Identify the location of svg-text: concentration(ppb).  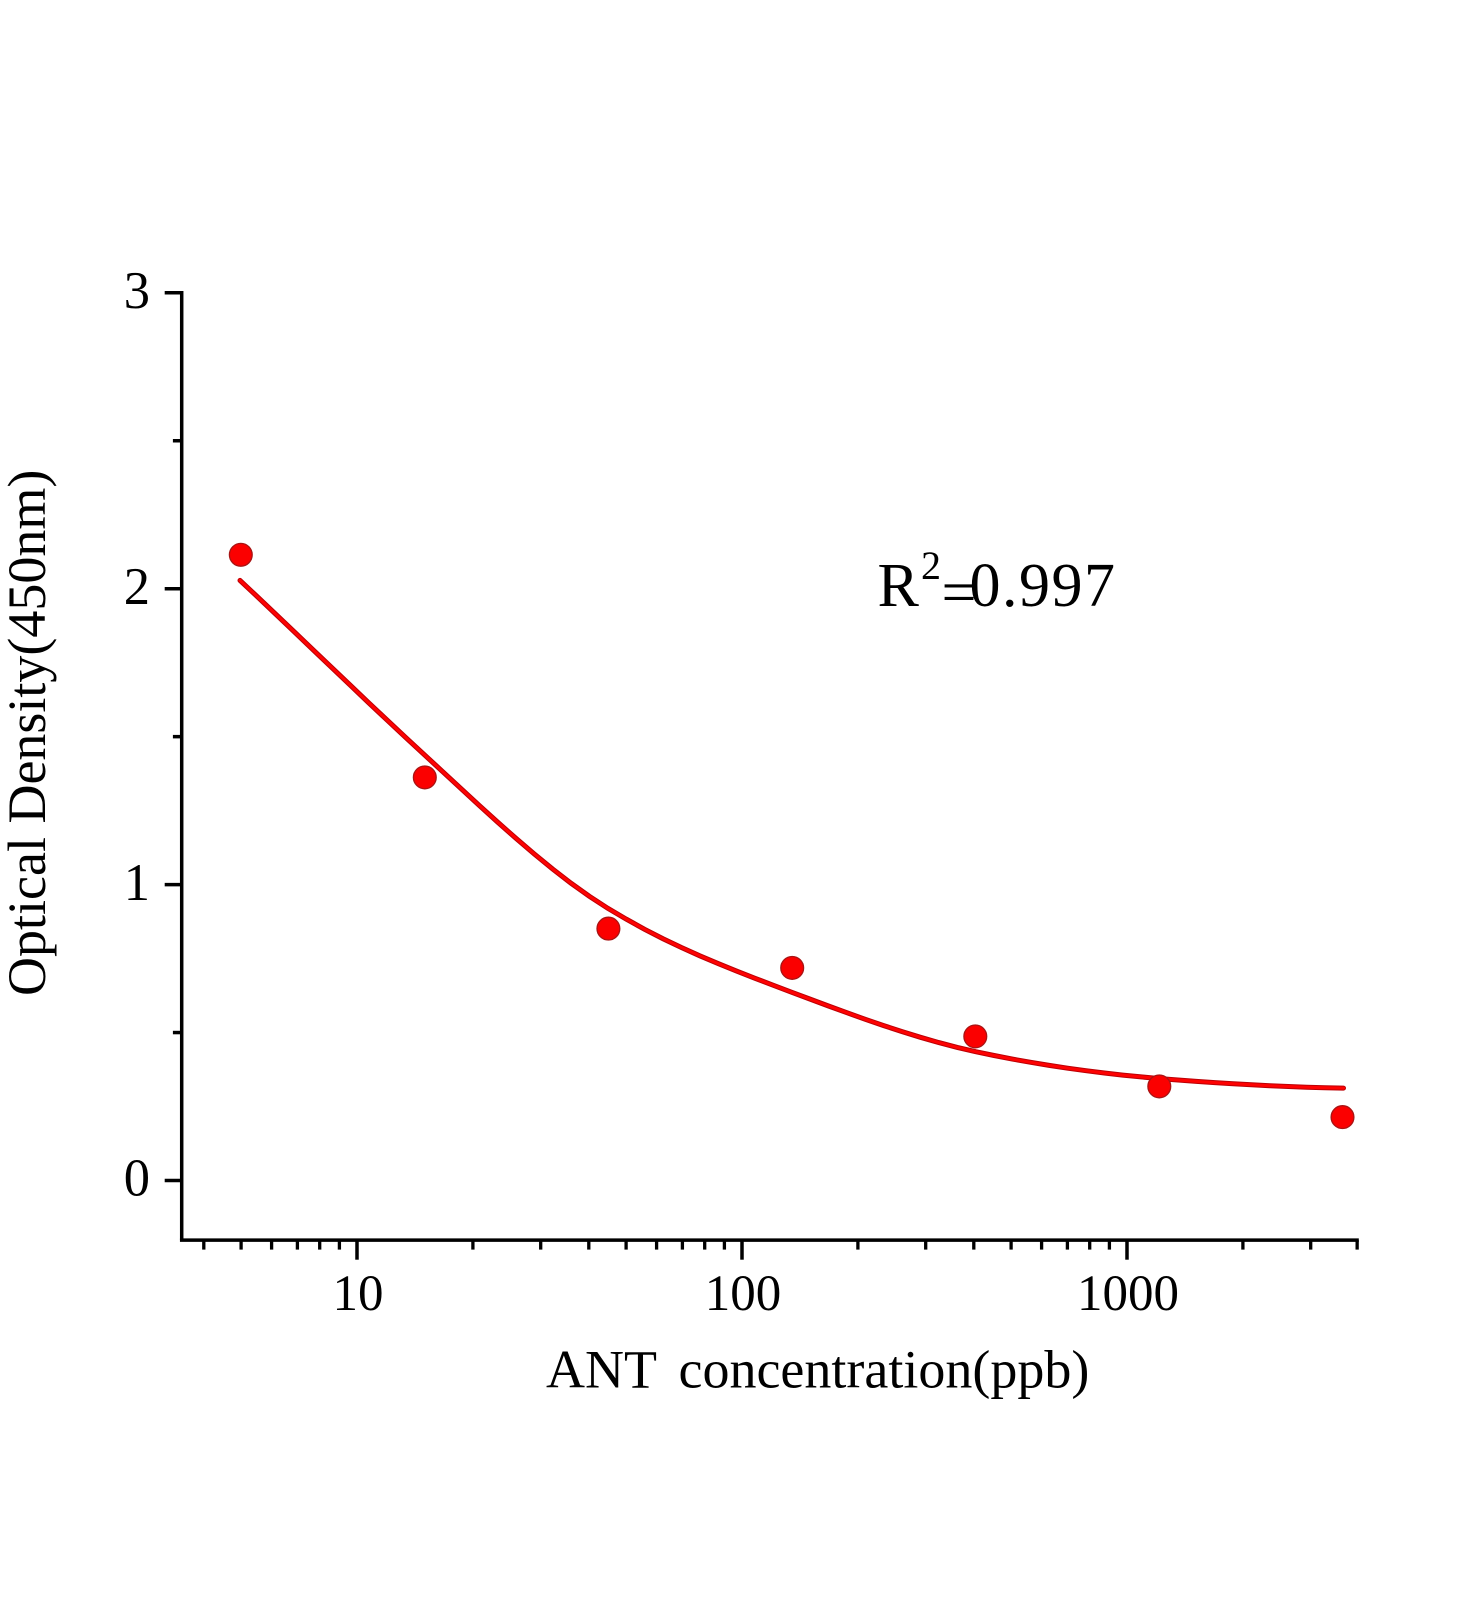
(884, 1370).